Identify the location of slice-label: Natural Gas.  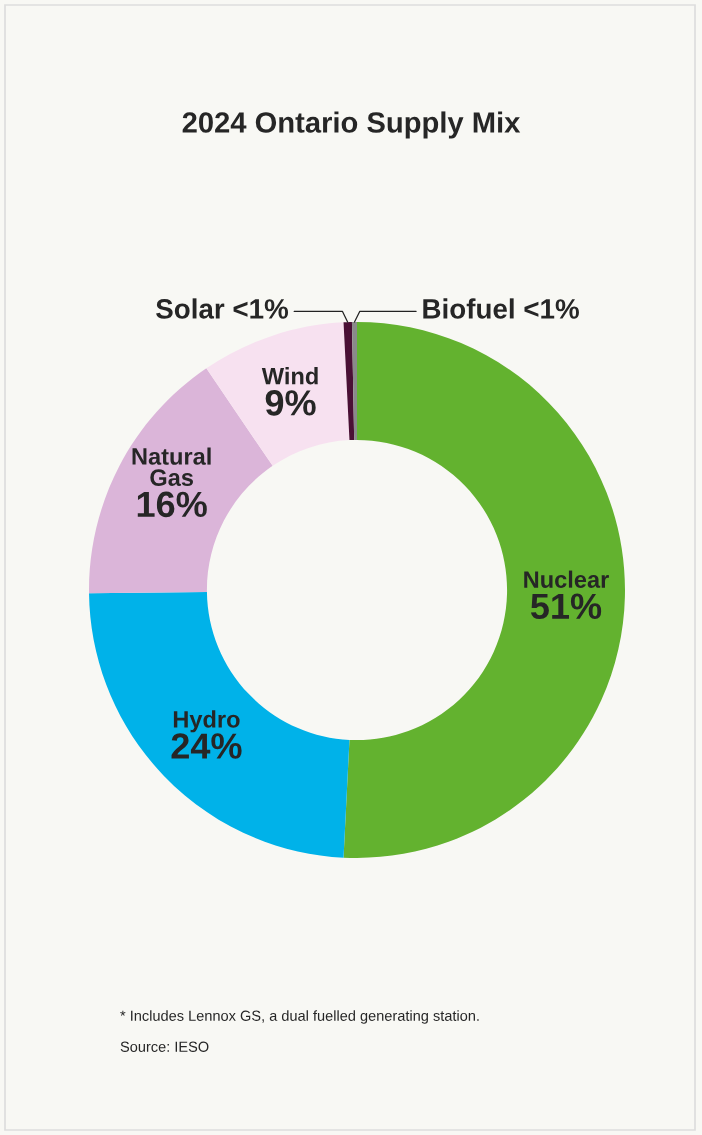
(171, 466).